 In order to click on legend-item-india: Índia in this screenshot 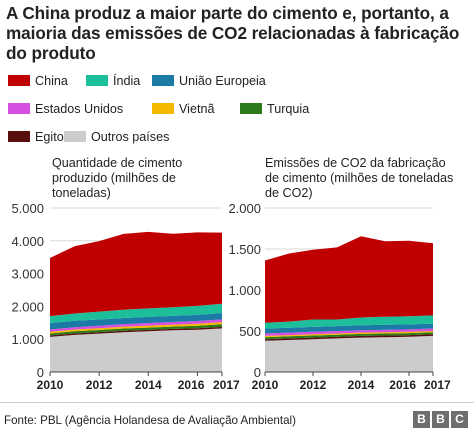, I will do `click(113, 81)`.